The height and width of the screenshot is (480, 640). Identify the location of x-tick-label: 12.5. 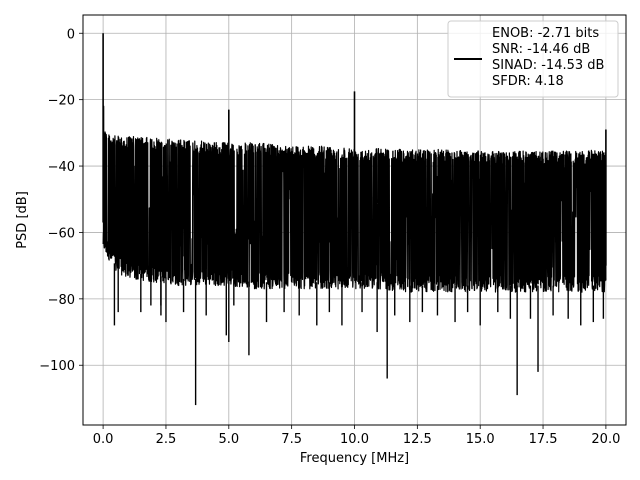
(417, 439).